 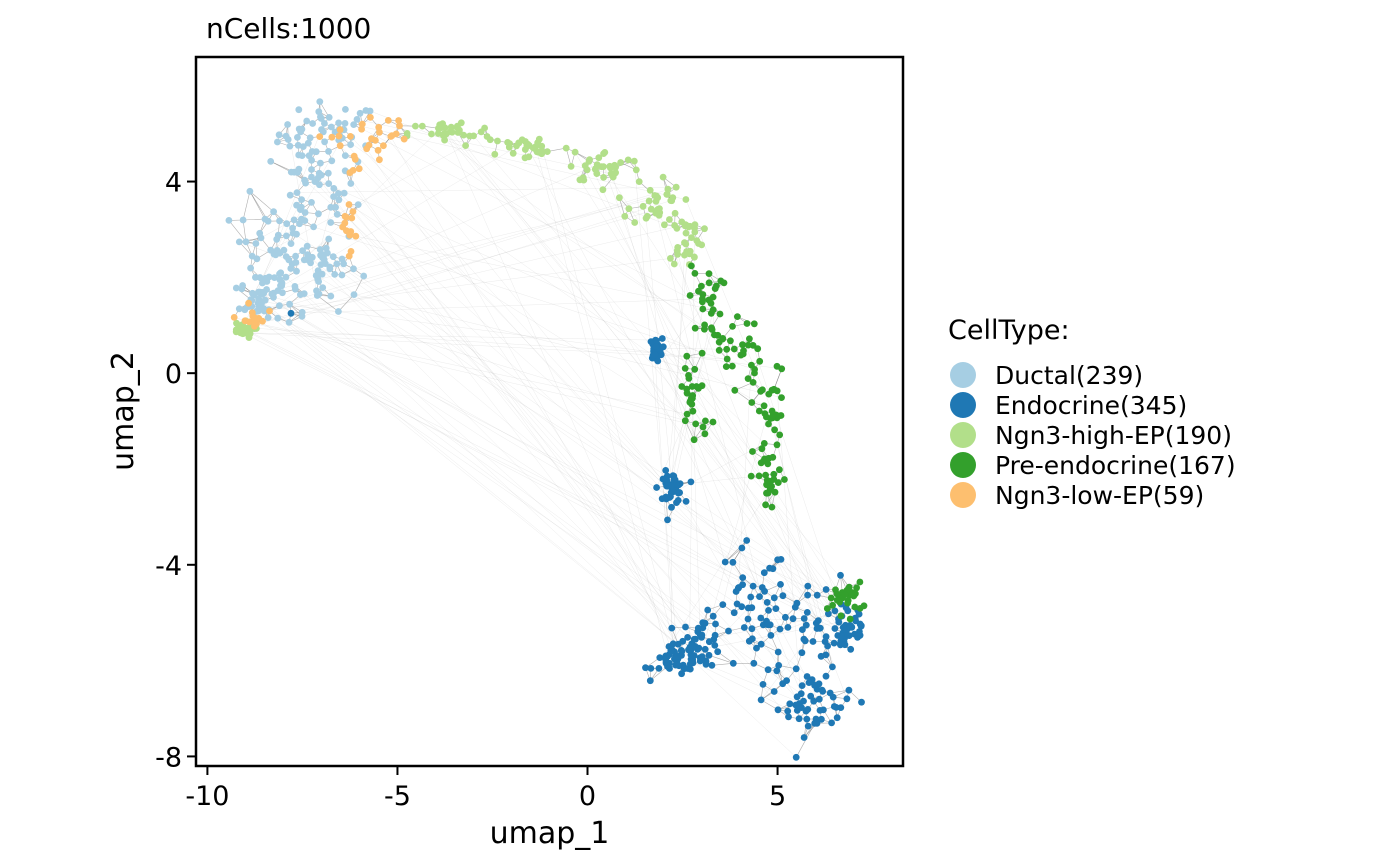 I want to click on legend-label: Ngn3-low-EP(59), so click(x=1099, y=495).